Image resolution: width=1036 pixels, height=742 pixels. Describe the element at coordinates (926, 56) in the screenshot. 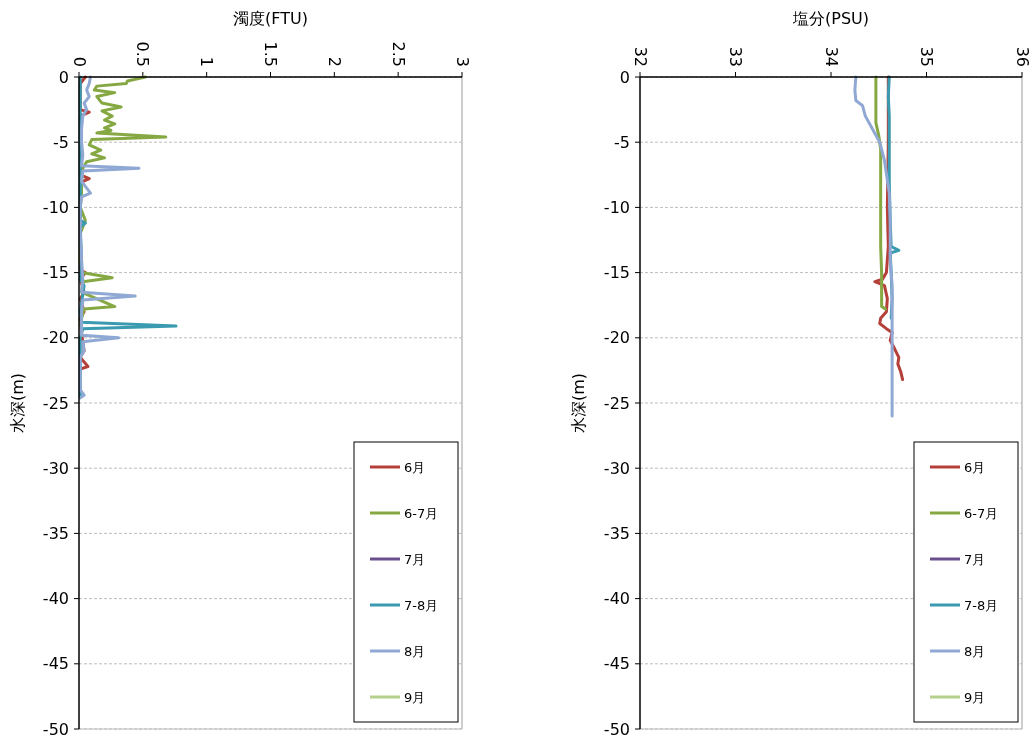

I see `x-tick-label: 35` at that location.